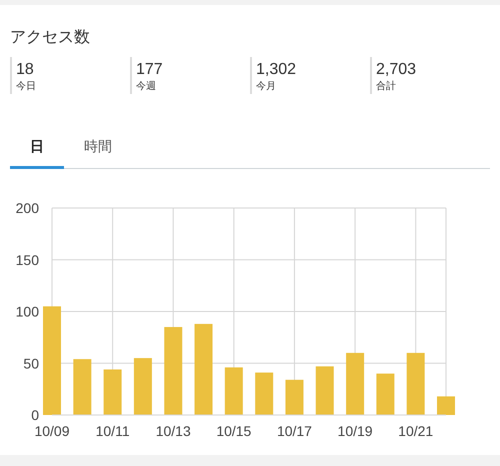 This screenshot has width=500, height=466. Describe the element at coordinates (50, 37) in the screenshot. I see `text: アクセス数` at that location.